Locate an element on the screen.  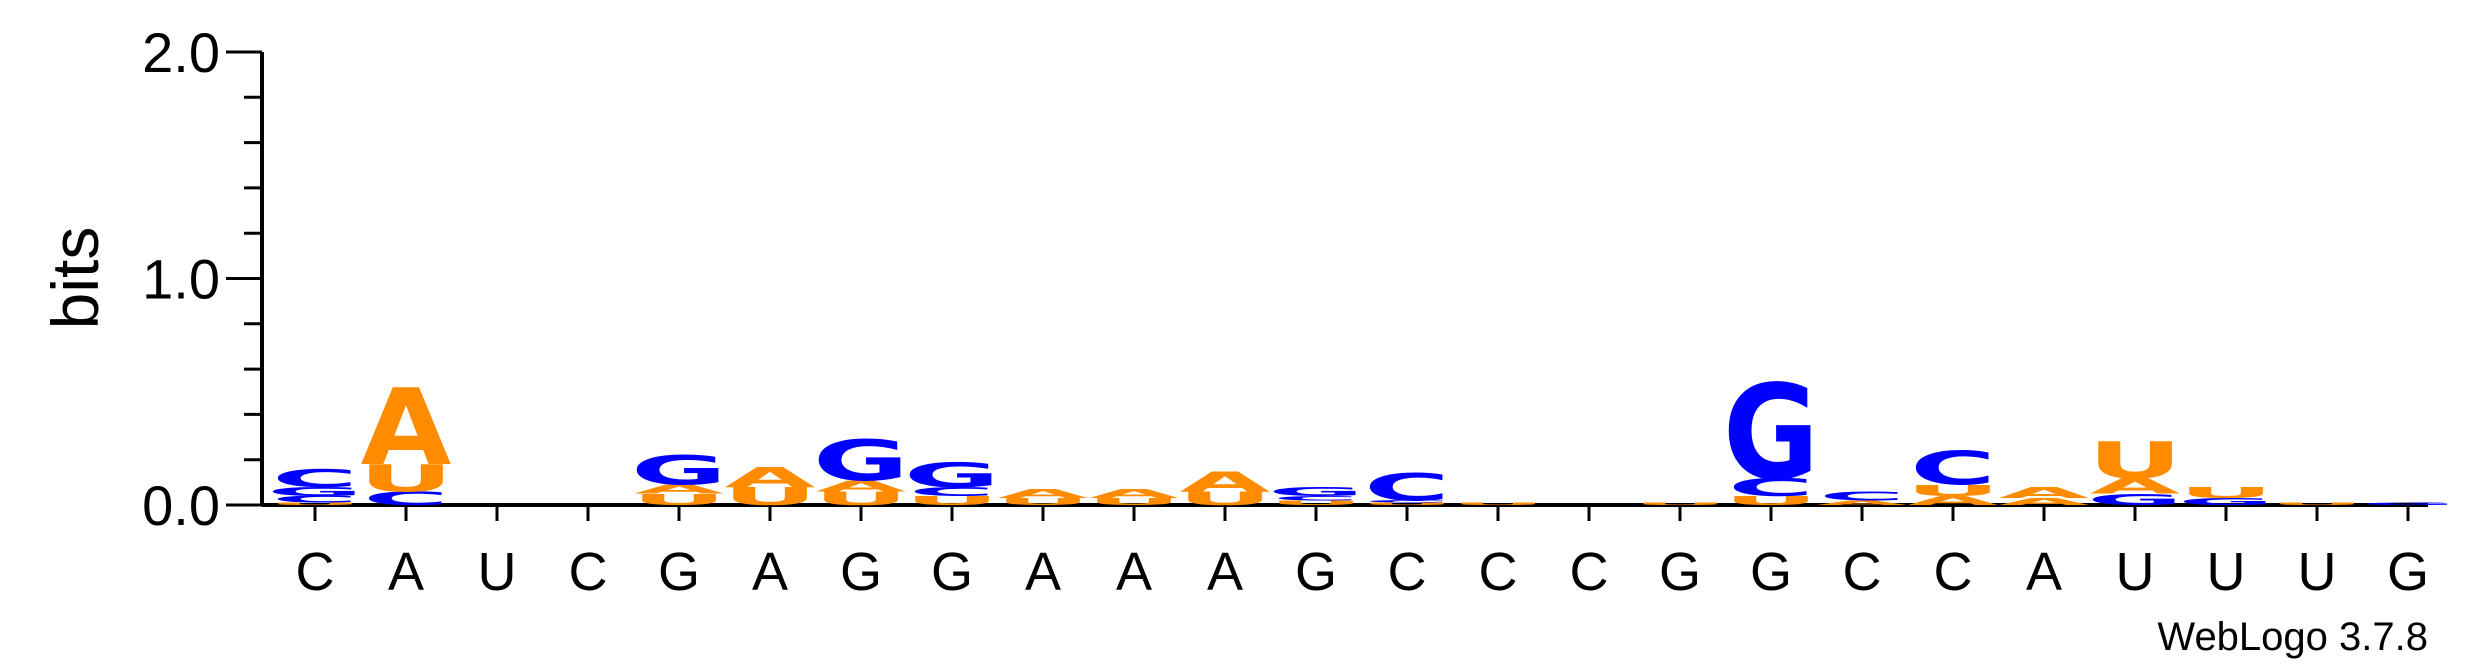
y-tick-label: 2.0 is located at coordinates (181, 52).